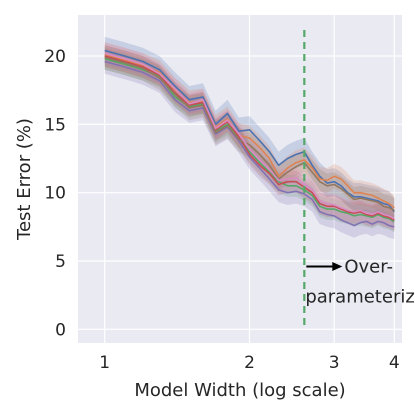 Image resolution: width=415 pixels, height=415 pixels. Describe the element at coordinates (55, 125) in the screenshot. I see `y-tick-label: 15` at that location.